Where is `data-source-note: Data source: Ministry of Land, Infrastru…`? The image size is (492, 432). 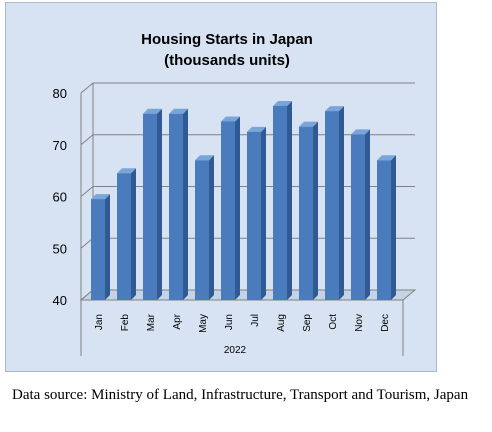
data-source-note: Data source: Ministry of Land, Infrastru… is located at coordinates (240, 395).